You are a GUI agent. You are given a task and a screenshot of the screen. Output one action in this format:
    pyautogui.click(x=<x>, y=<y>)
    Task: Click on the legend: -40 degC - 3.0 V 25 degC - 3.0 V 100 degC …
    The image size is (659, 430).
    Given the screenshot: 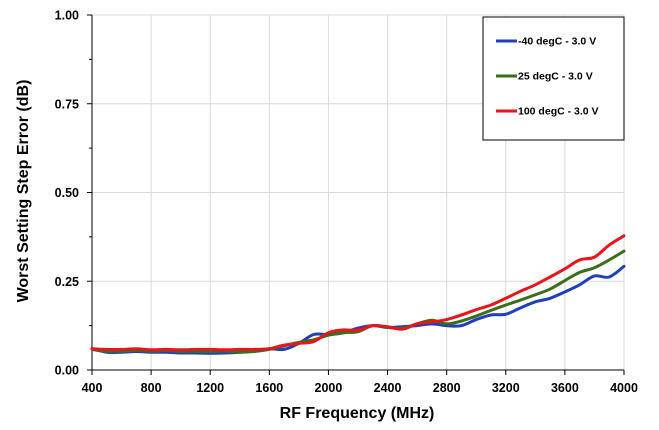 What is the action you would take?
    pyautogui.click(x=553, y=78)
    